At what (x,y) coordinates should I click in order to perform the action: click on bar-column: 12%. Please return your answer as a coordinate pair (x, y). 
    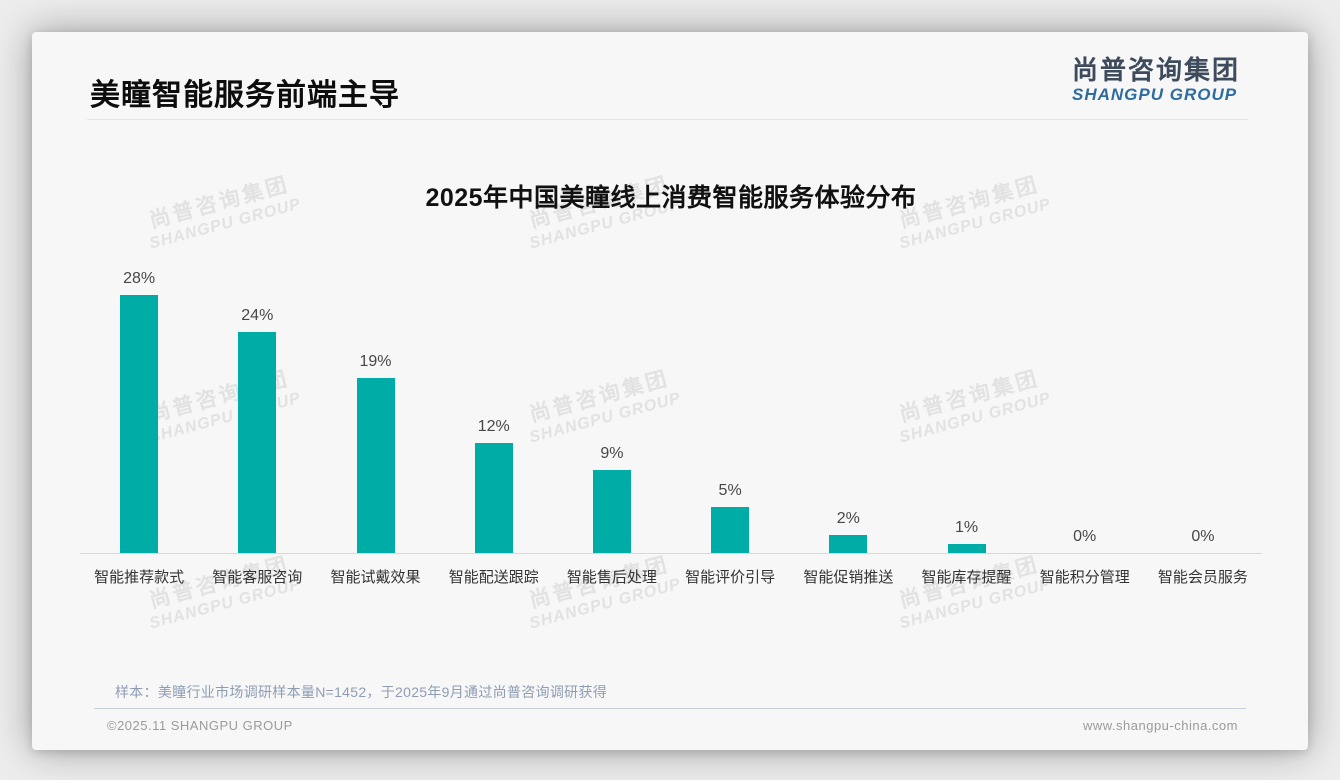
    Looking at the image, I should click on (494, 392).